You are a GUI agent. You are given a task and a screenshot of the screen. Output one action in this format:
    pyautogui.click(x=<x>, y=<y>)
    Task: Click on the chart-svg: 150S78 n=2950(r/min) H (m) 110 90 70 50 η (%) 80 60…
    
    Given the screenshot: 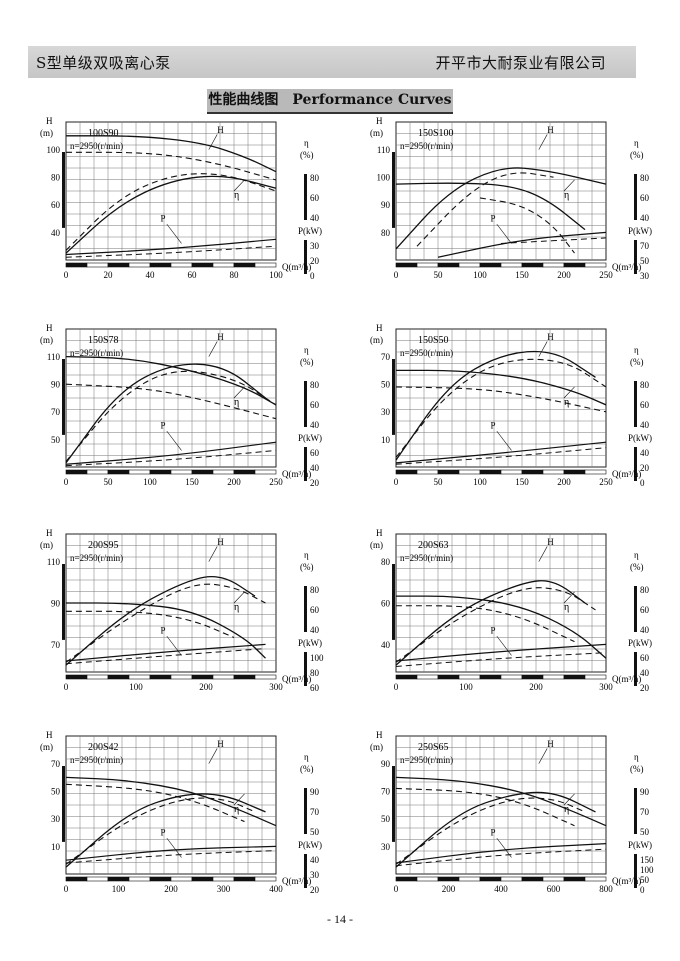 What is the action you would take?
    pyautogui.click(x=181, y=405)
    